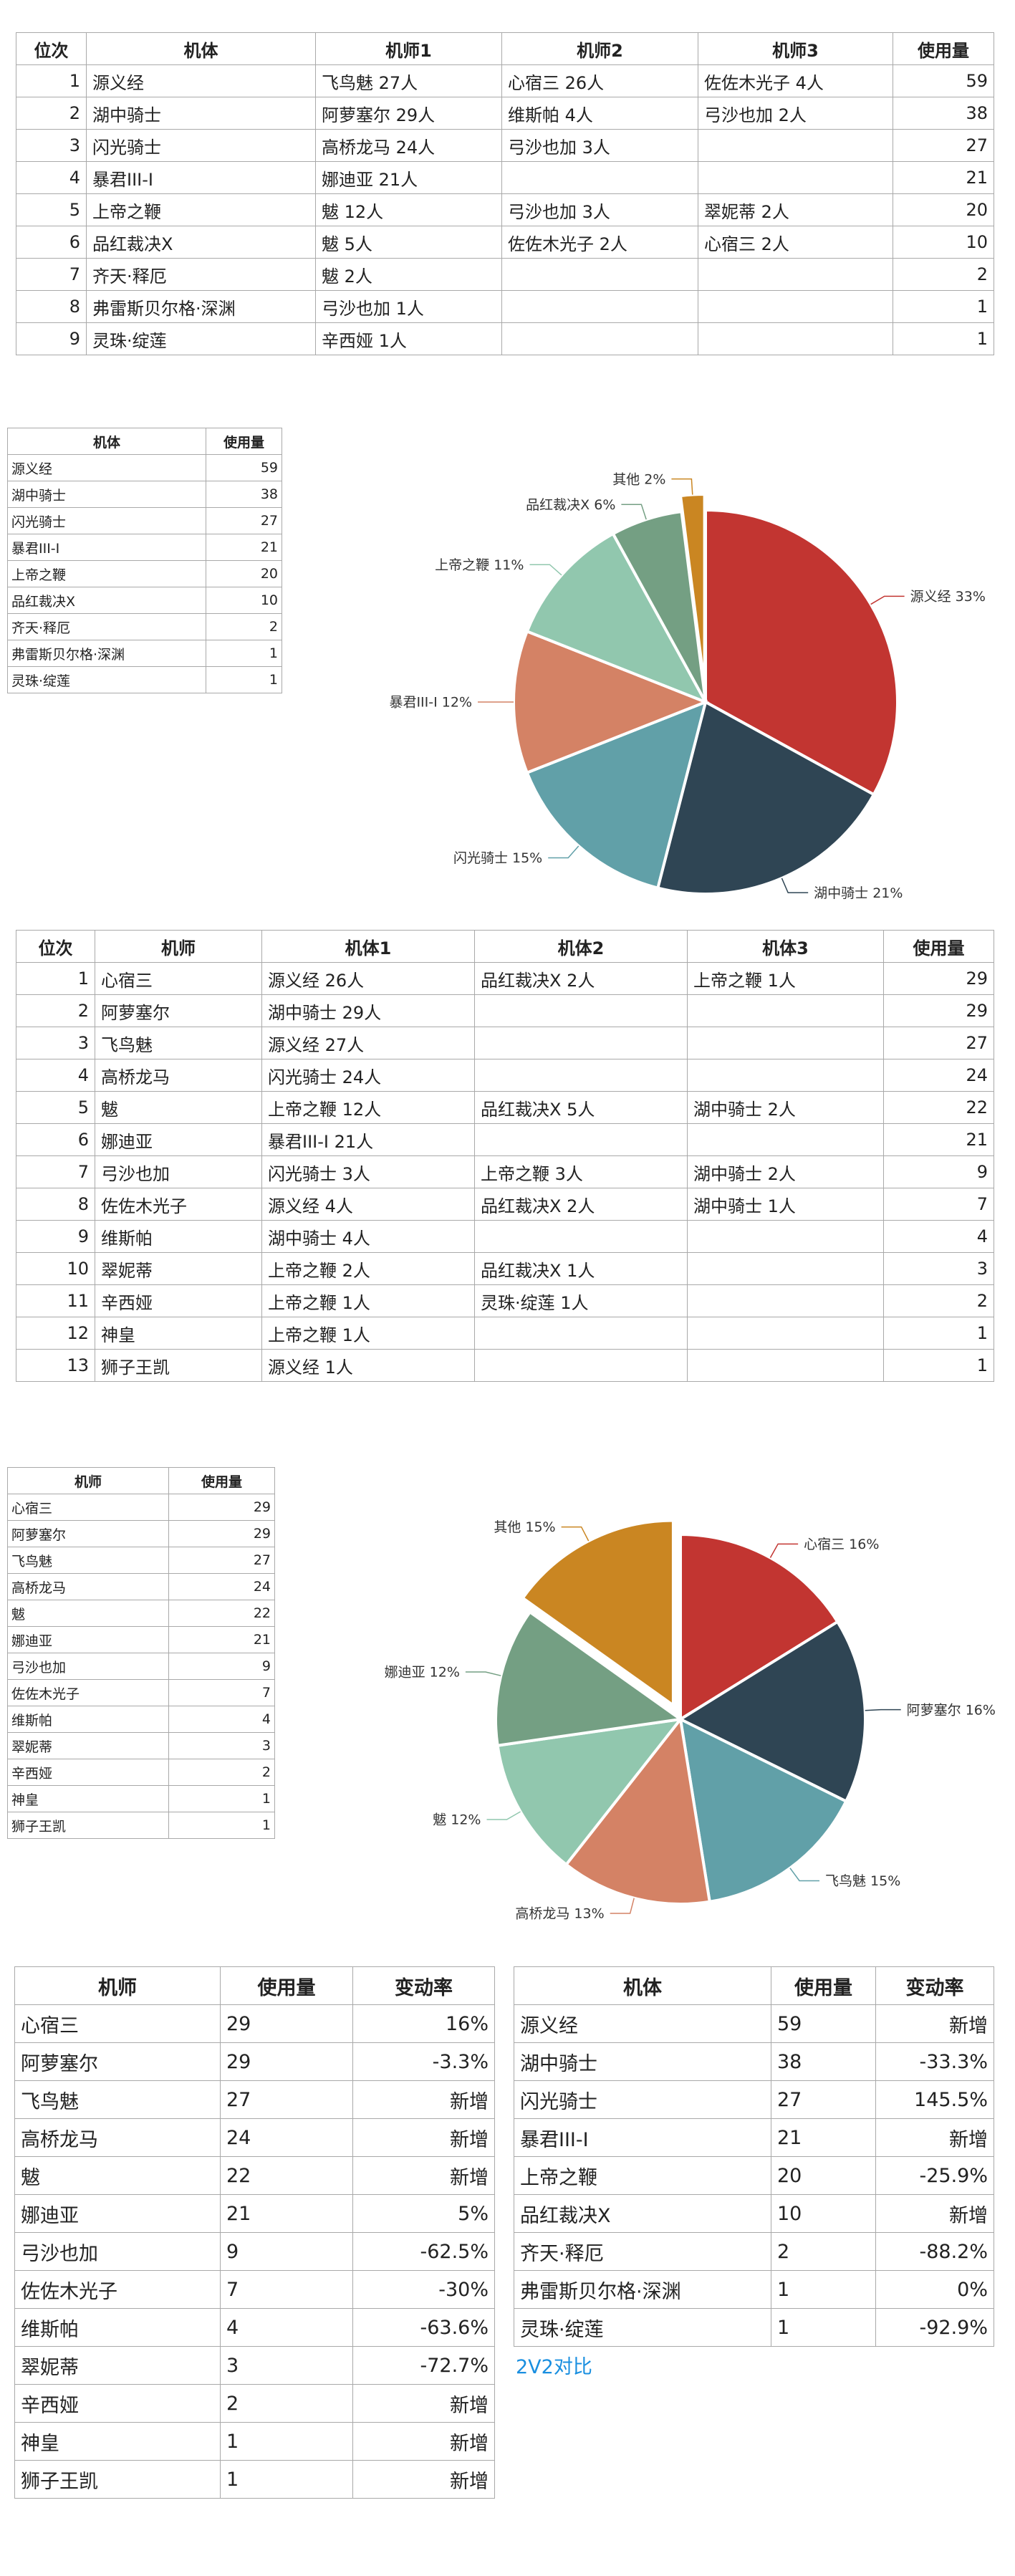  Describe the element at coordinates (88, 1799) in the screenshot. I see `table-cell: 神皇` at that location.